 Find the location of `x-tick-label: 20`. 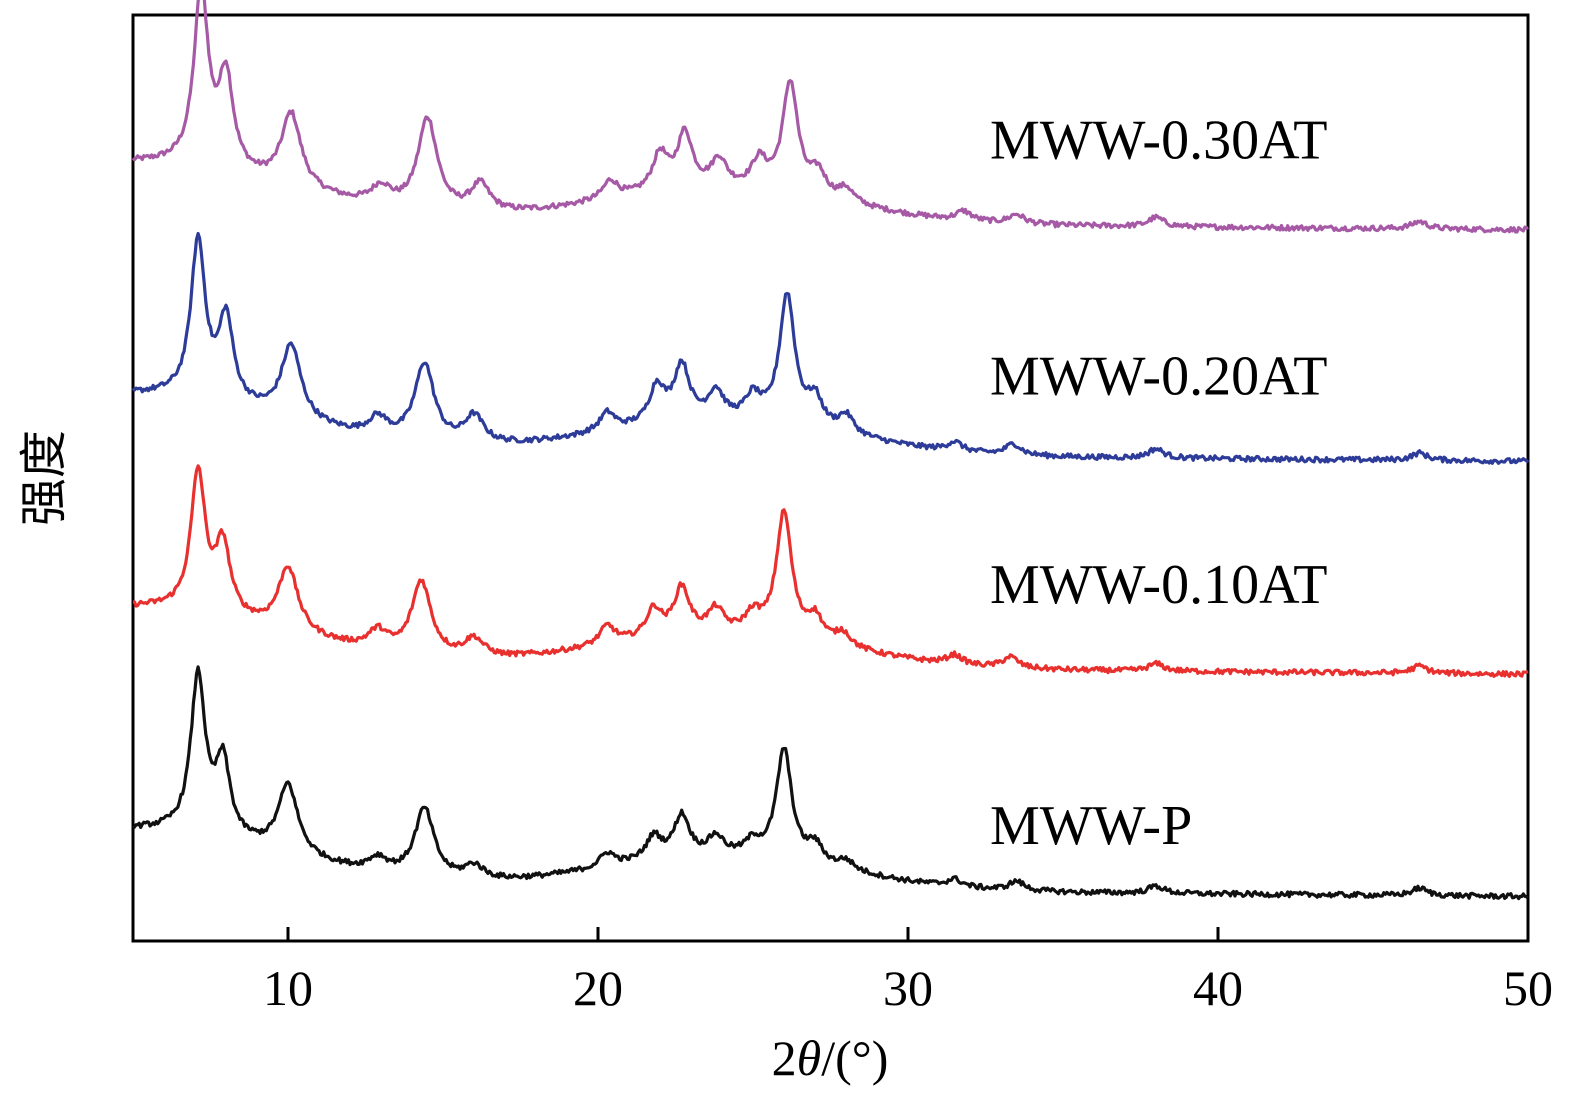

x-tick-label: 20 is located at coordinates (598, 988).